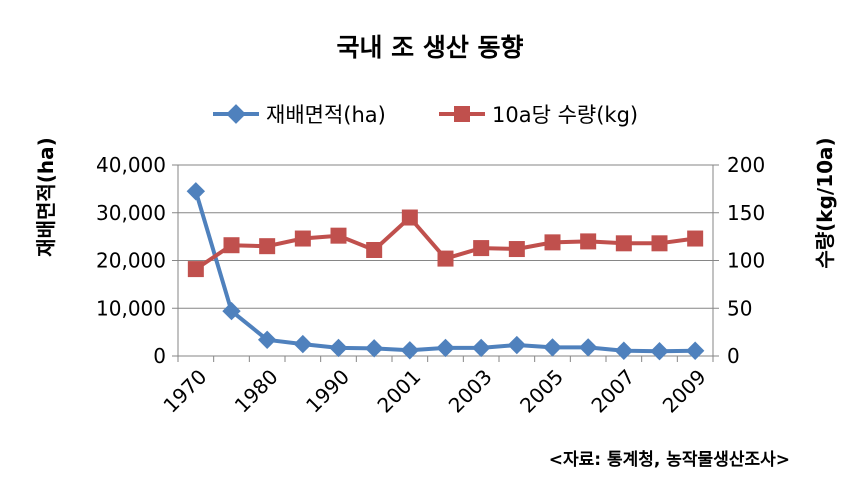 Image resolution: width=861 pixels, height=500 pixels. I want to click on y-axis-right-title: 수량(kg/10a), so click(825, 202).